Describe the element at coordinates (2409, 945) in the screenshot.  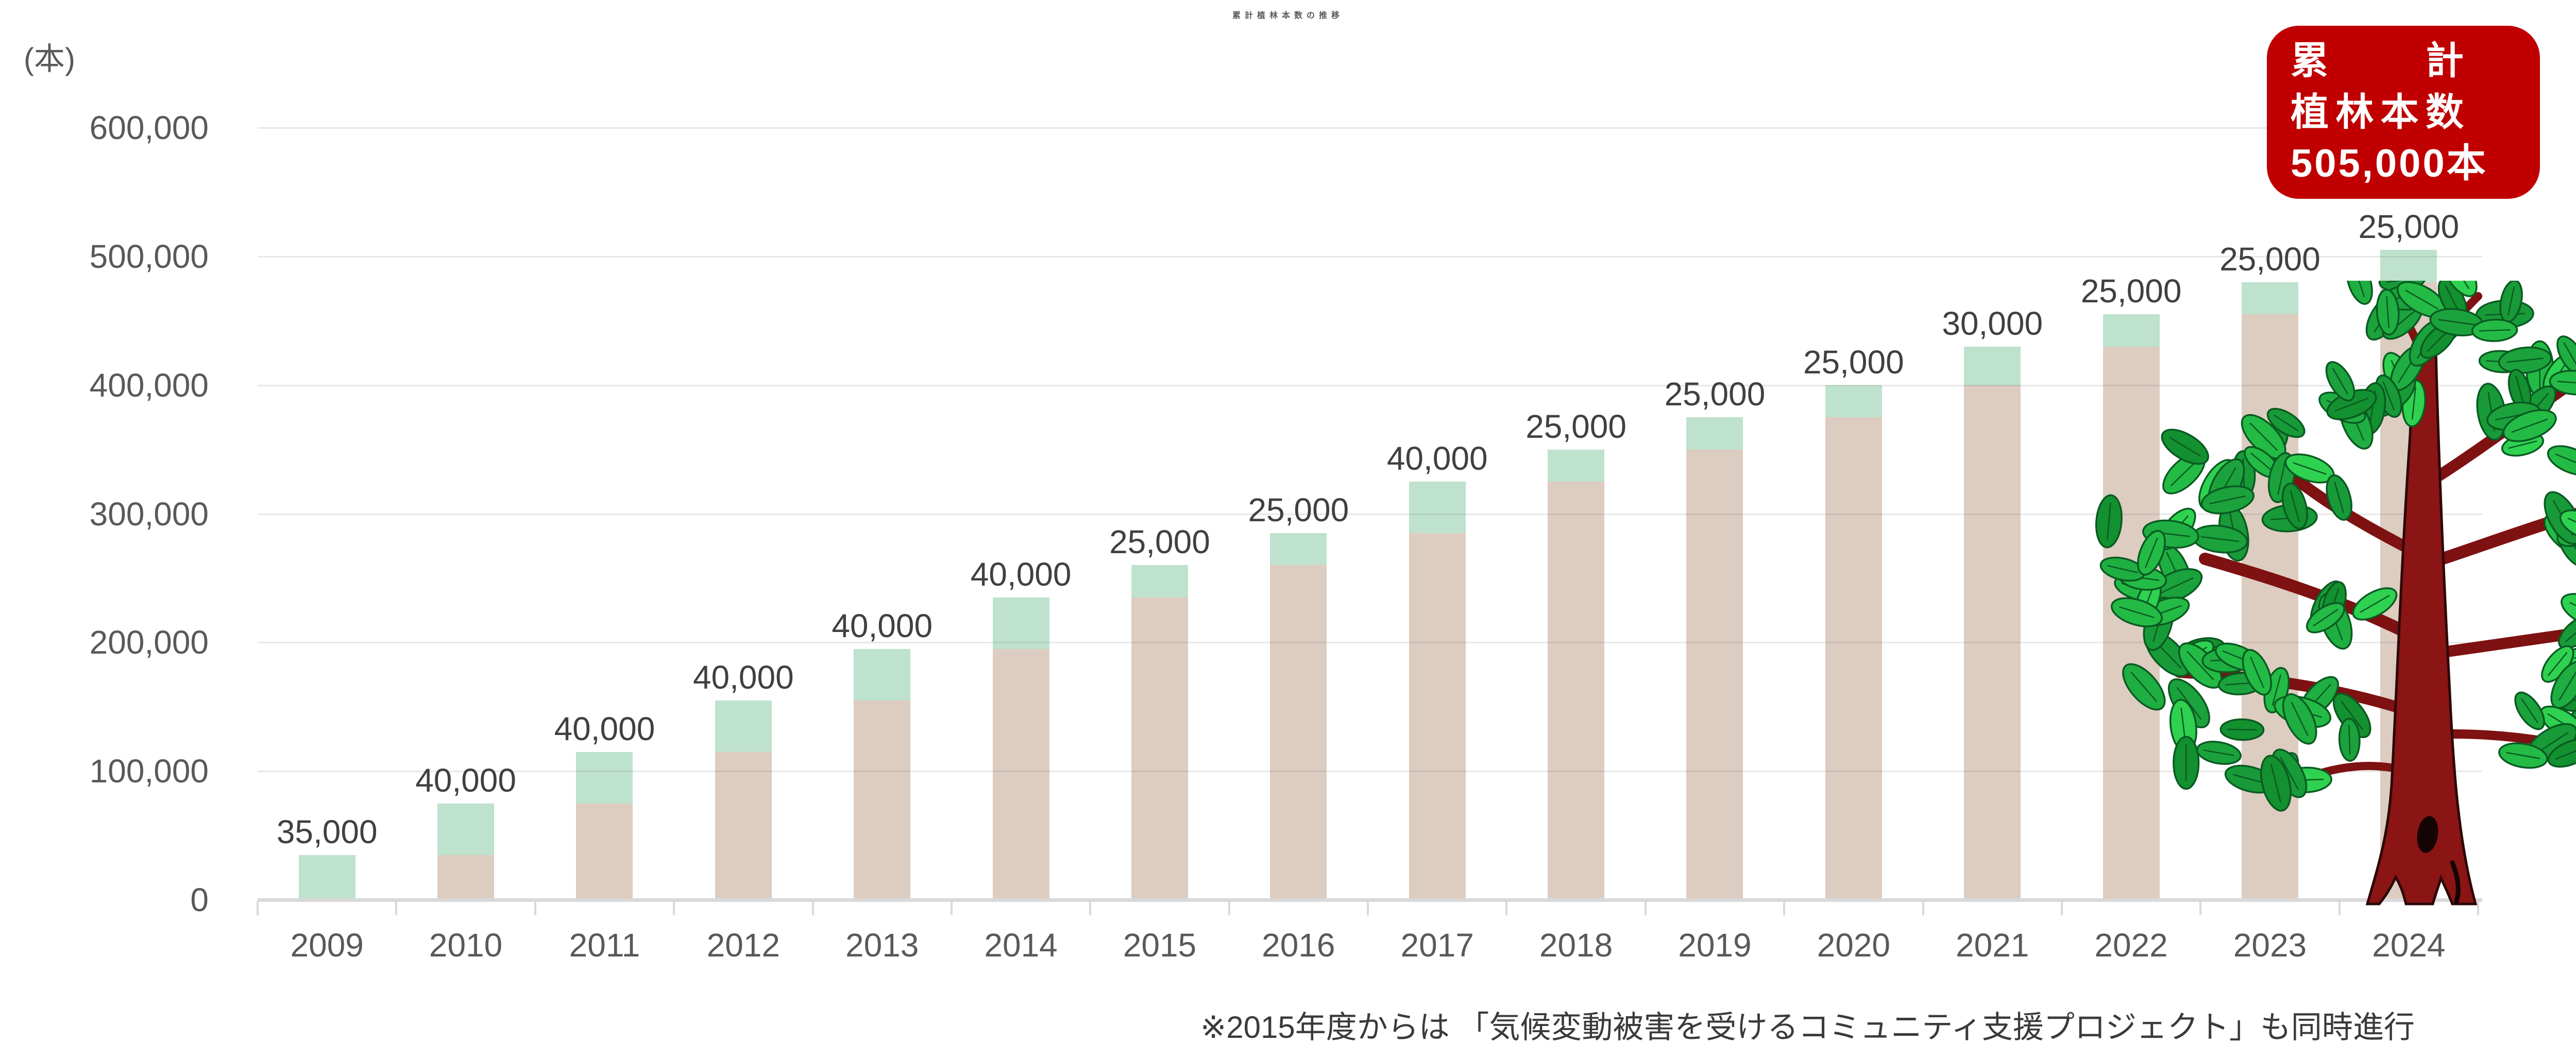
I see `x-tick-label-2024: 2024` at that location.